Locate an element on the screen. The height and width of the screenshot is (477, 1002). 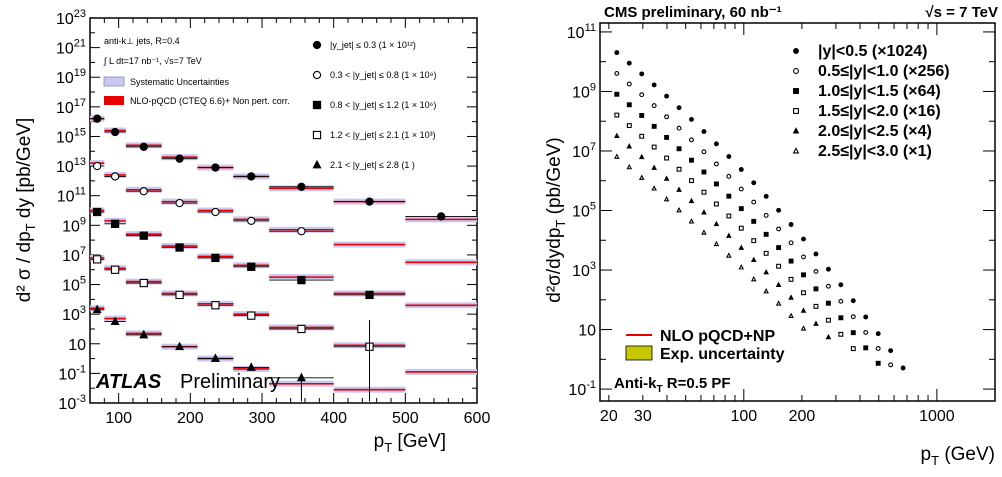
atlas-y-axis-label: d² σ / dpT dy [pb/GeV] is located at coordinates (26, 210).